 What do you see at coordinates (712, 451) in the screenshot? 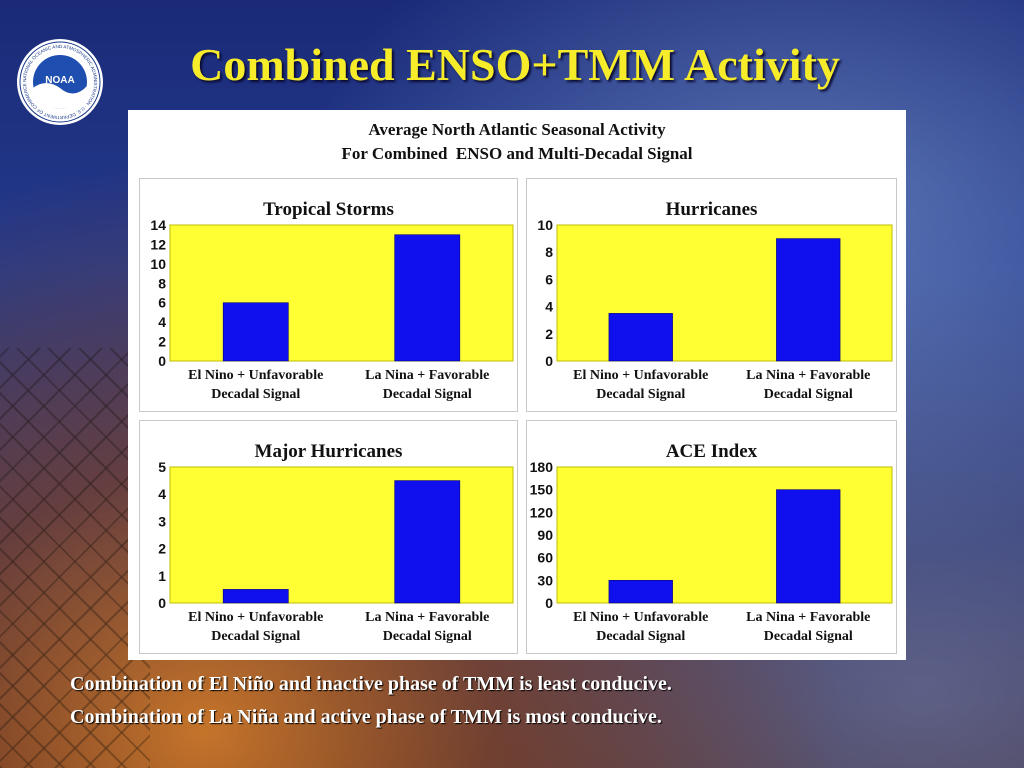
I see `chart-title: ACE Index` at bounding box center [712, 451].